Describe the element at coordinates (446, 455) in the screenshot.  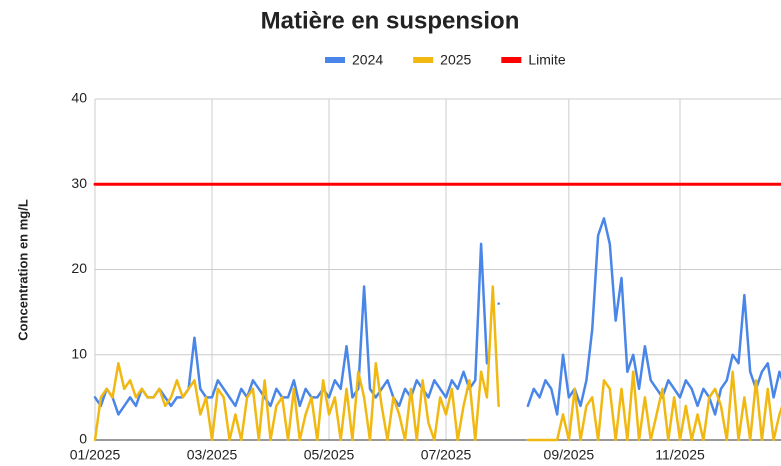
I see `x-tick-label: 07/2025` at that location.